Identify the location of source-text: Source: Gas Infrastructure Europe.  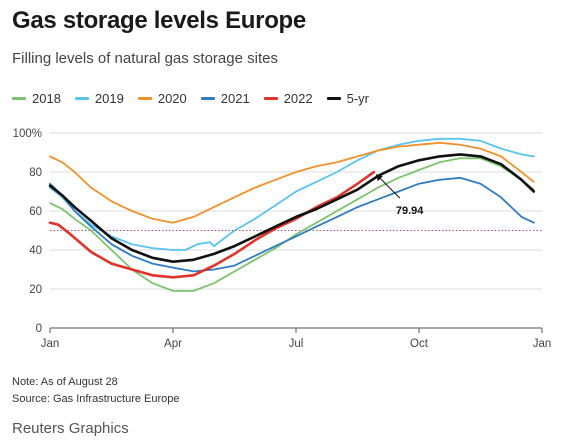
(96, 399).